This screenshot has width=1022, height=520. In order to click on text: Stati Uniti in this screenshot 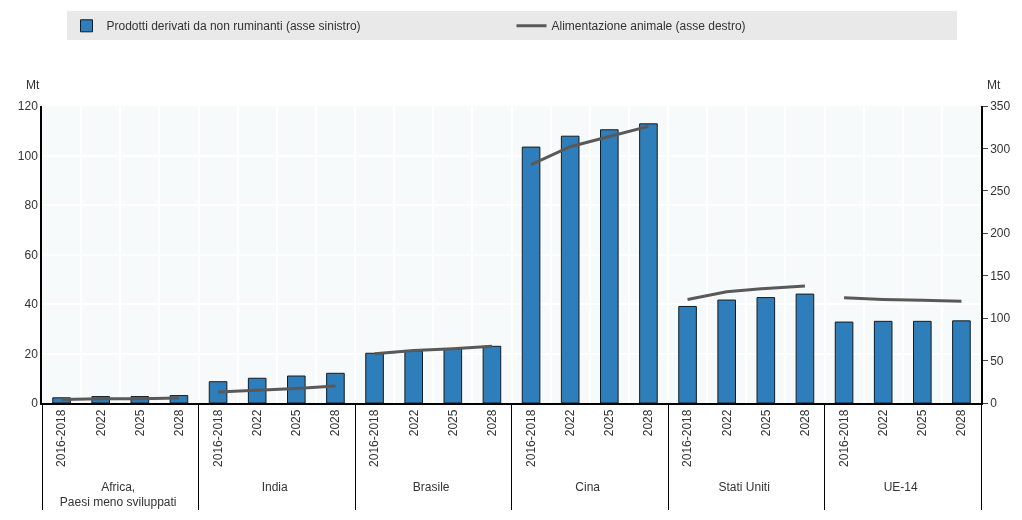, I will do `click(744, 486)`.